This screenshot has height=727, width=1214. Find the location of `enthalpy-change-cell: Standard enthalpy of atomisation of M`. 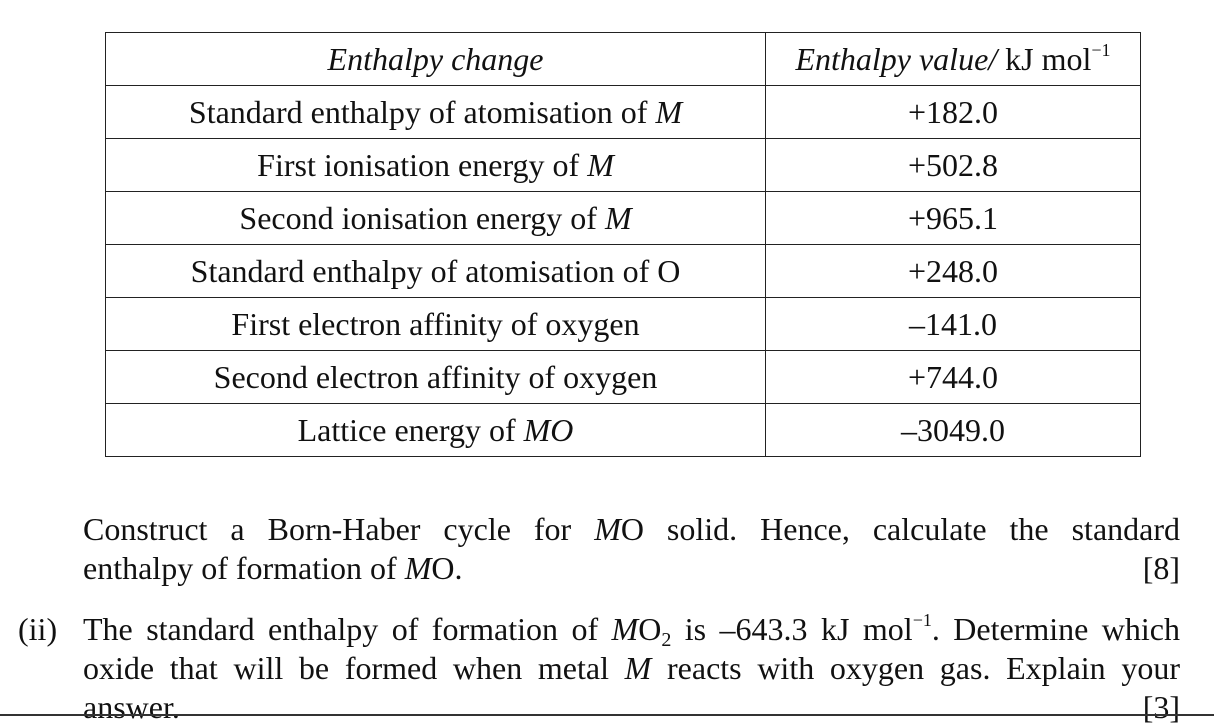

enthalpy-change-cell: Standard enthalpy of atomisation of M is located at coordinates (435, 112).